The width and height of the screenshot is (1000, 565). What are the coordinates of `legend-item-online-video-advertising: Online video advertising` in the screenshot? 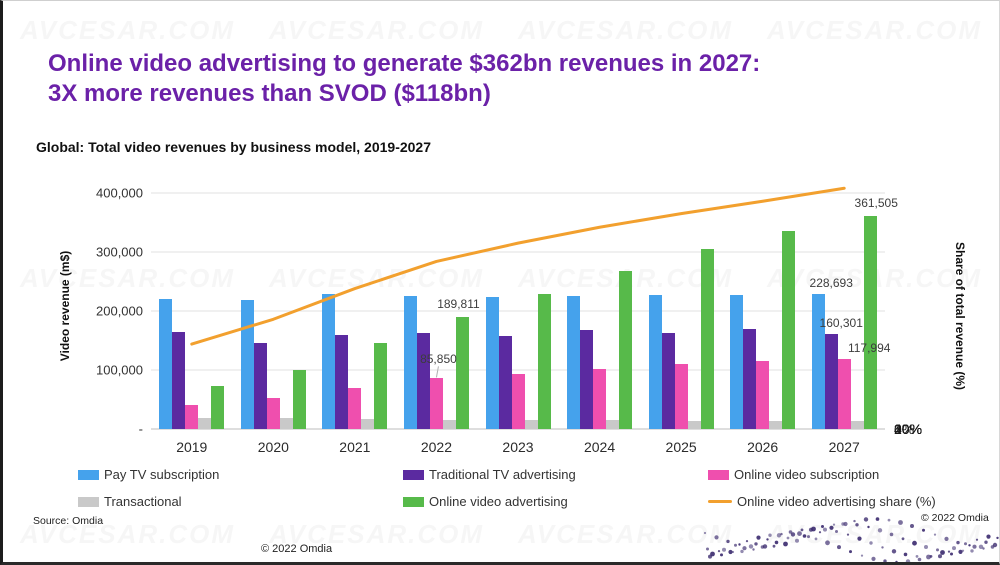 It's located at (485, 501).